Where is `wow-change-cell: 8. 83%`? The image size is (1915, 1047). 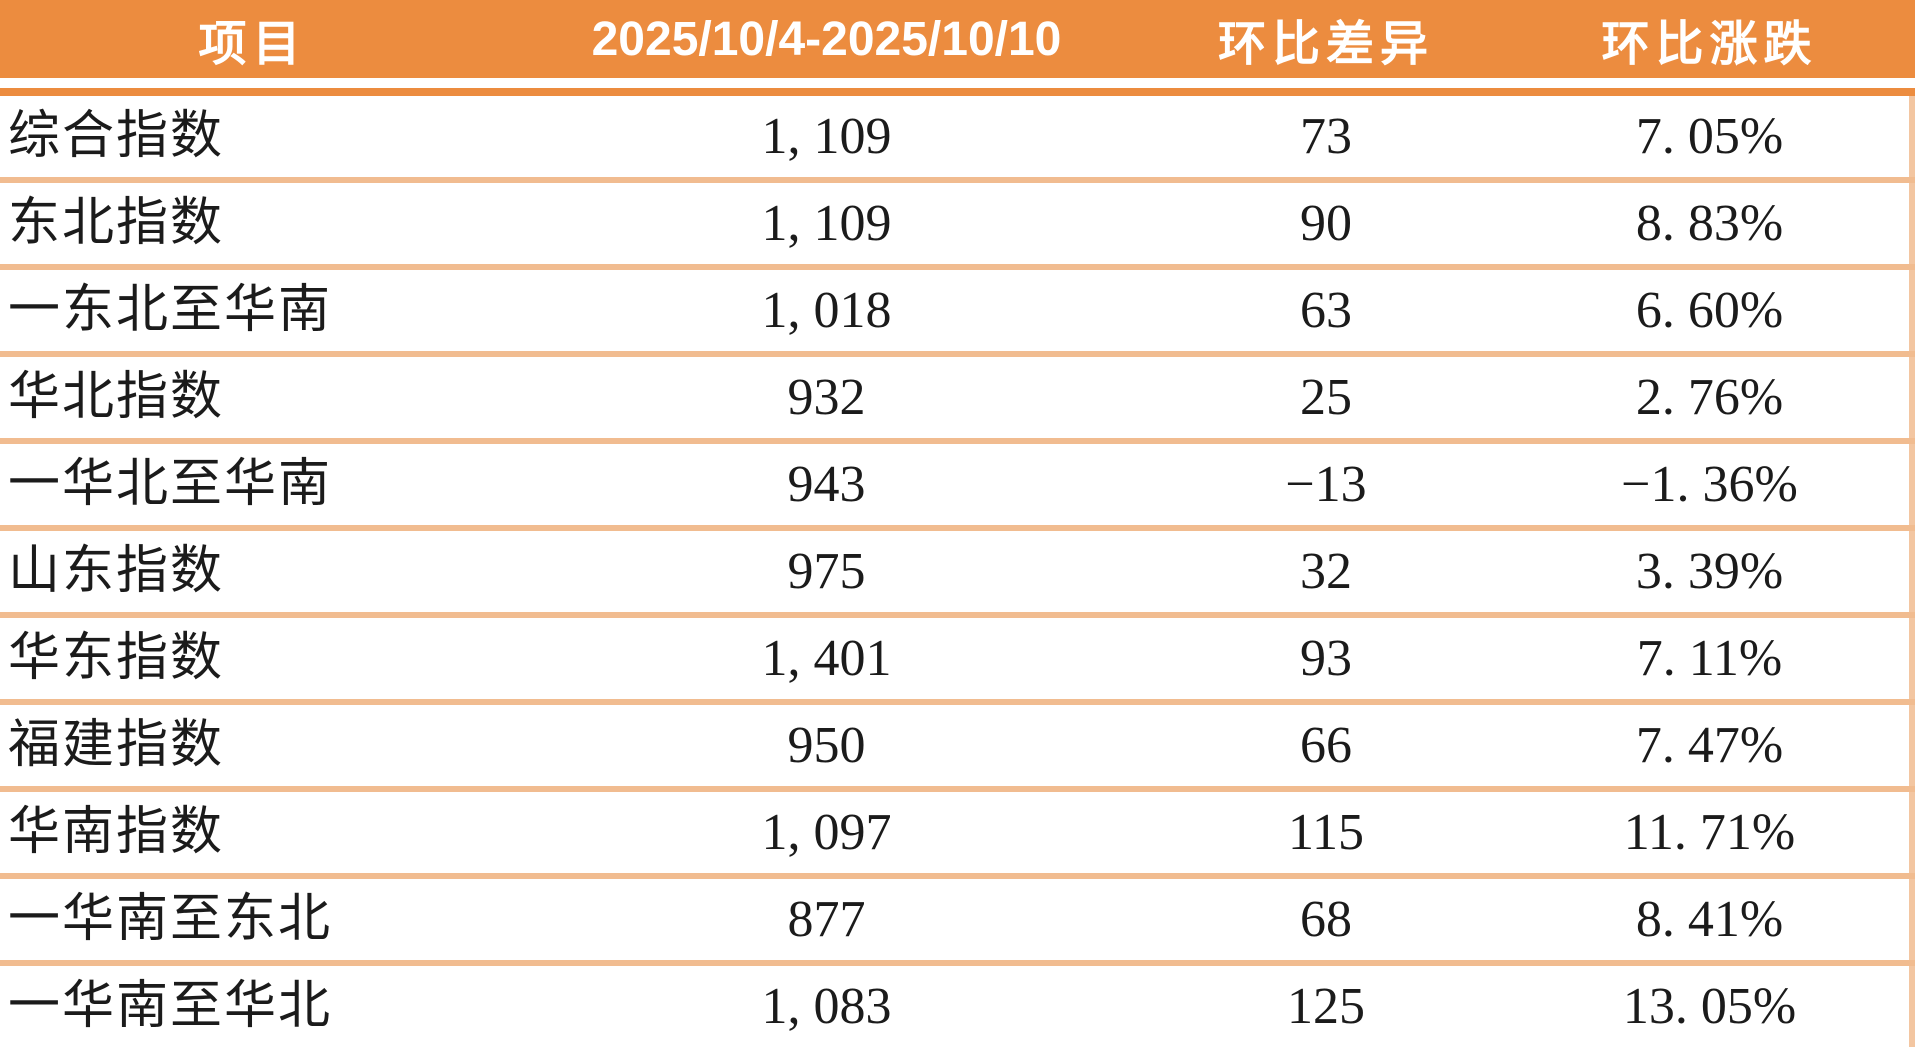 wow-change-cell: 8. 83% is located at coordinates (1709, 223).